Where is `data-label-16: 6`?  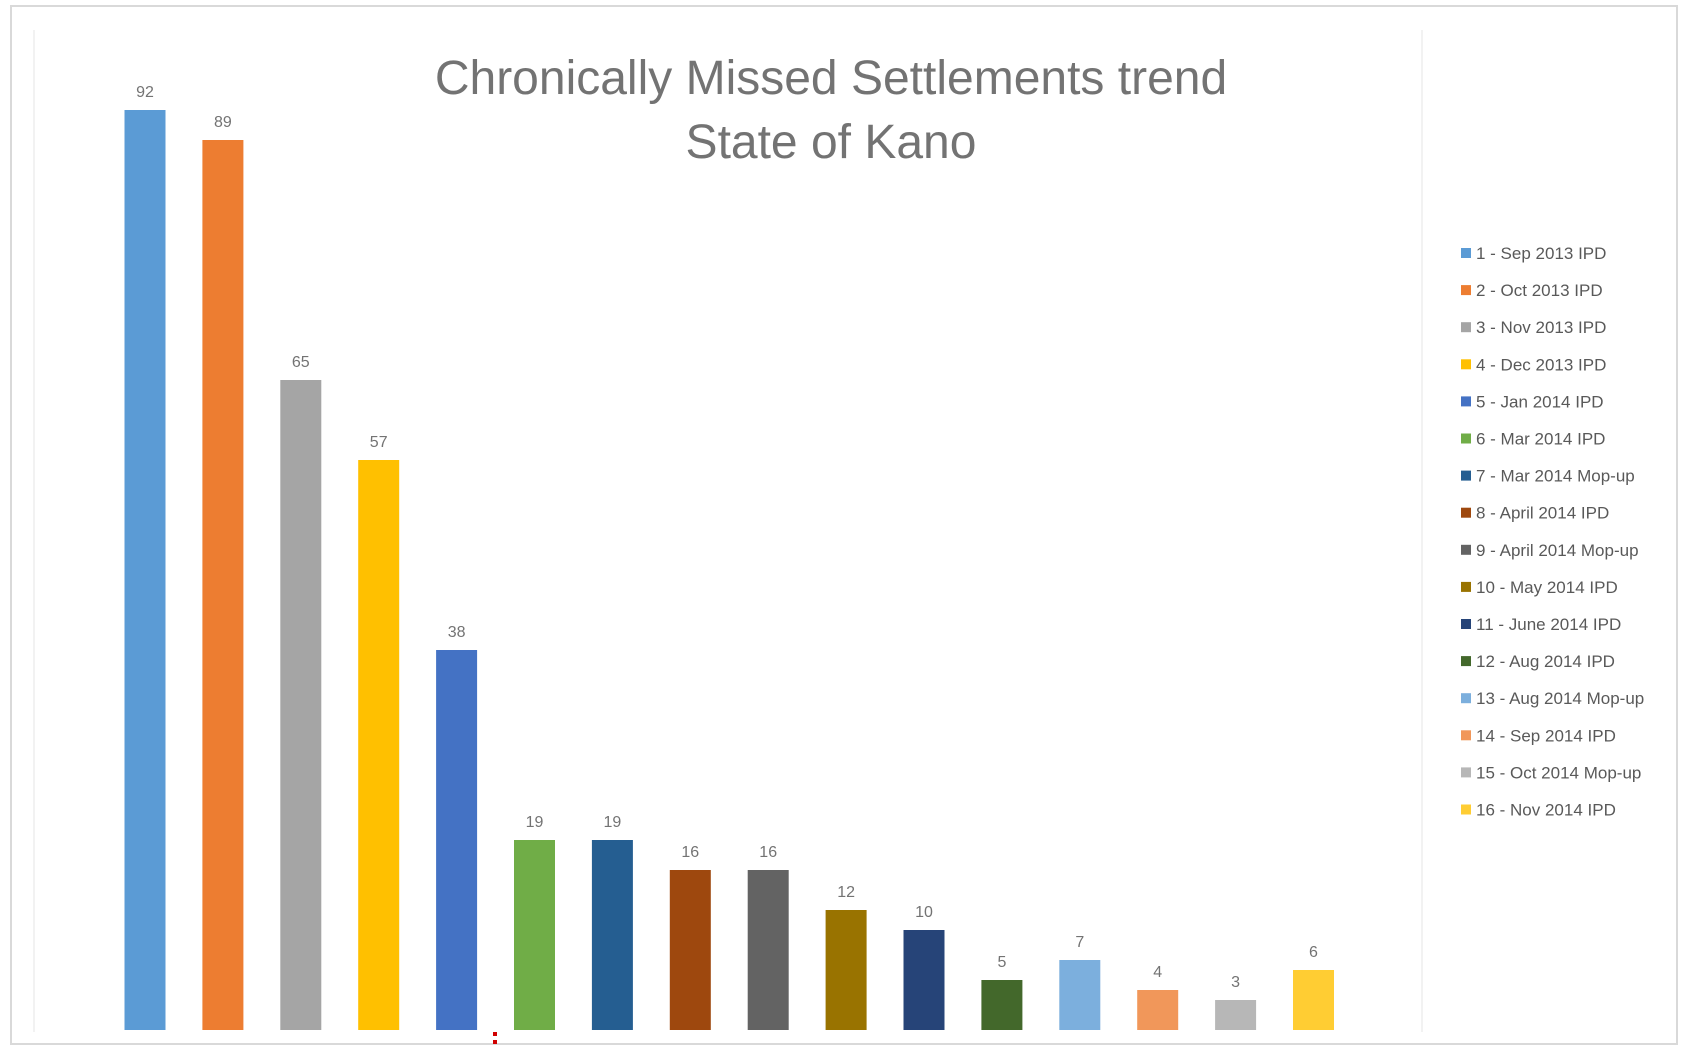 data-label-16: 6 is located at coordinates (1313, 952).